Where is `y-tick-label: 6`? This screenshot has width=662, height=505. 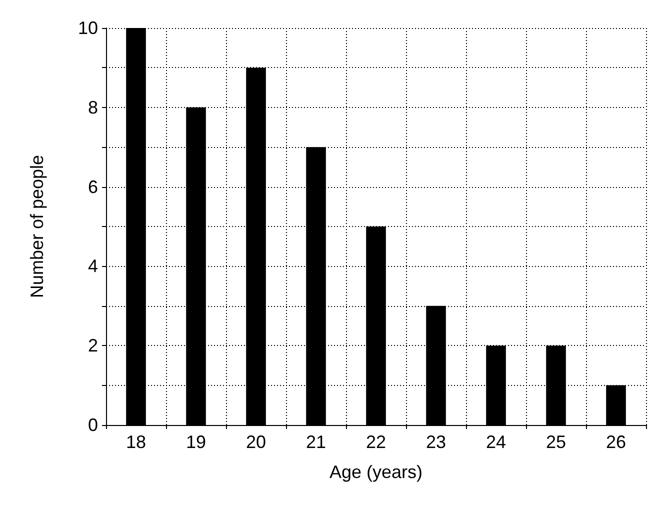
y-tick-label: 6 is located at coordinates (93, 186).